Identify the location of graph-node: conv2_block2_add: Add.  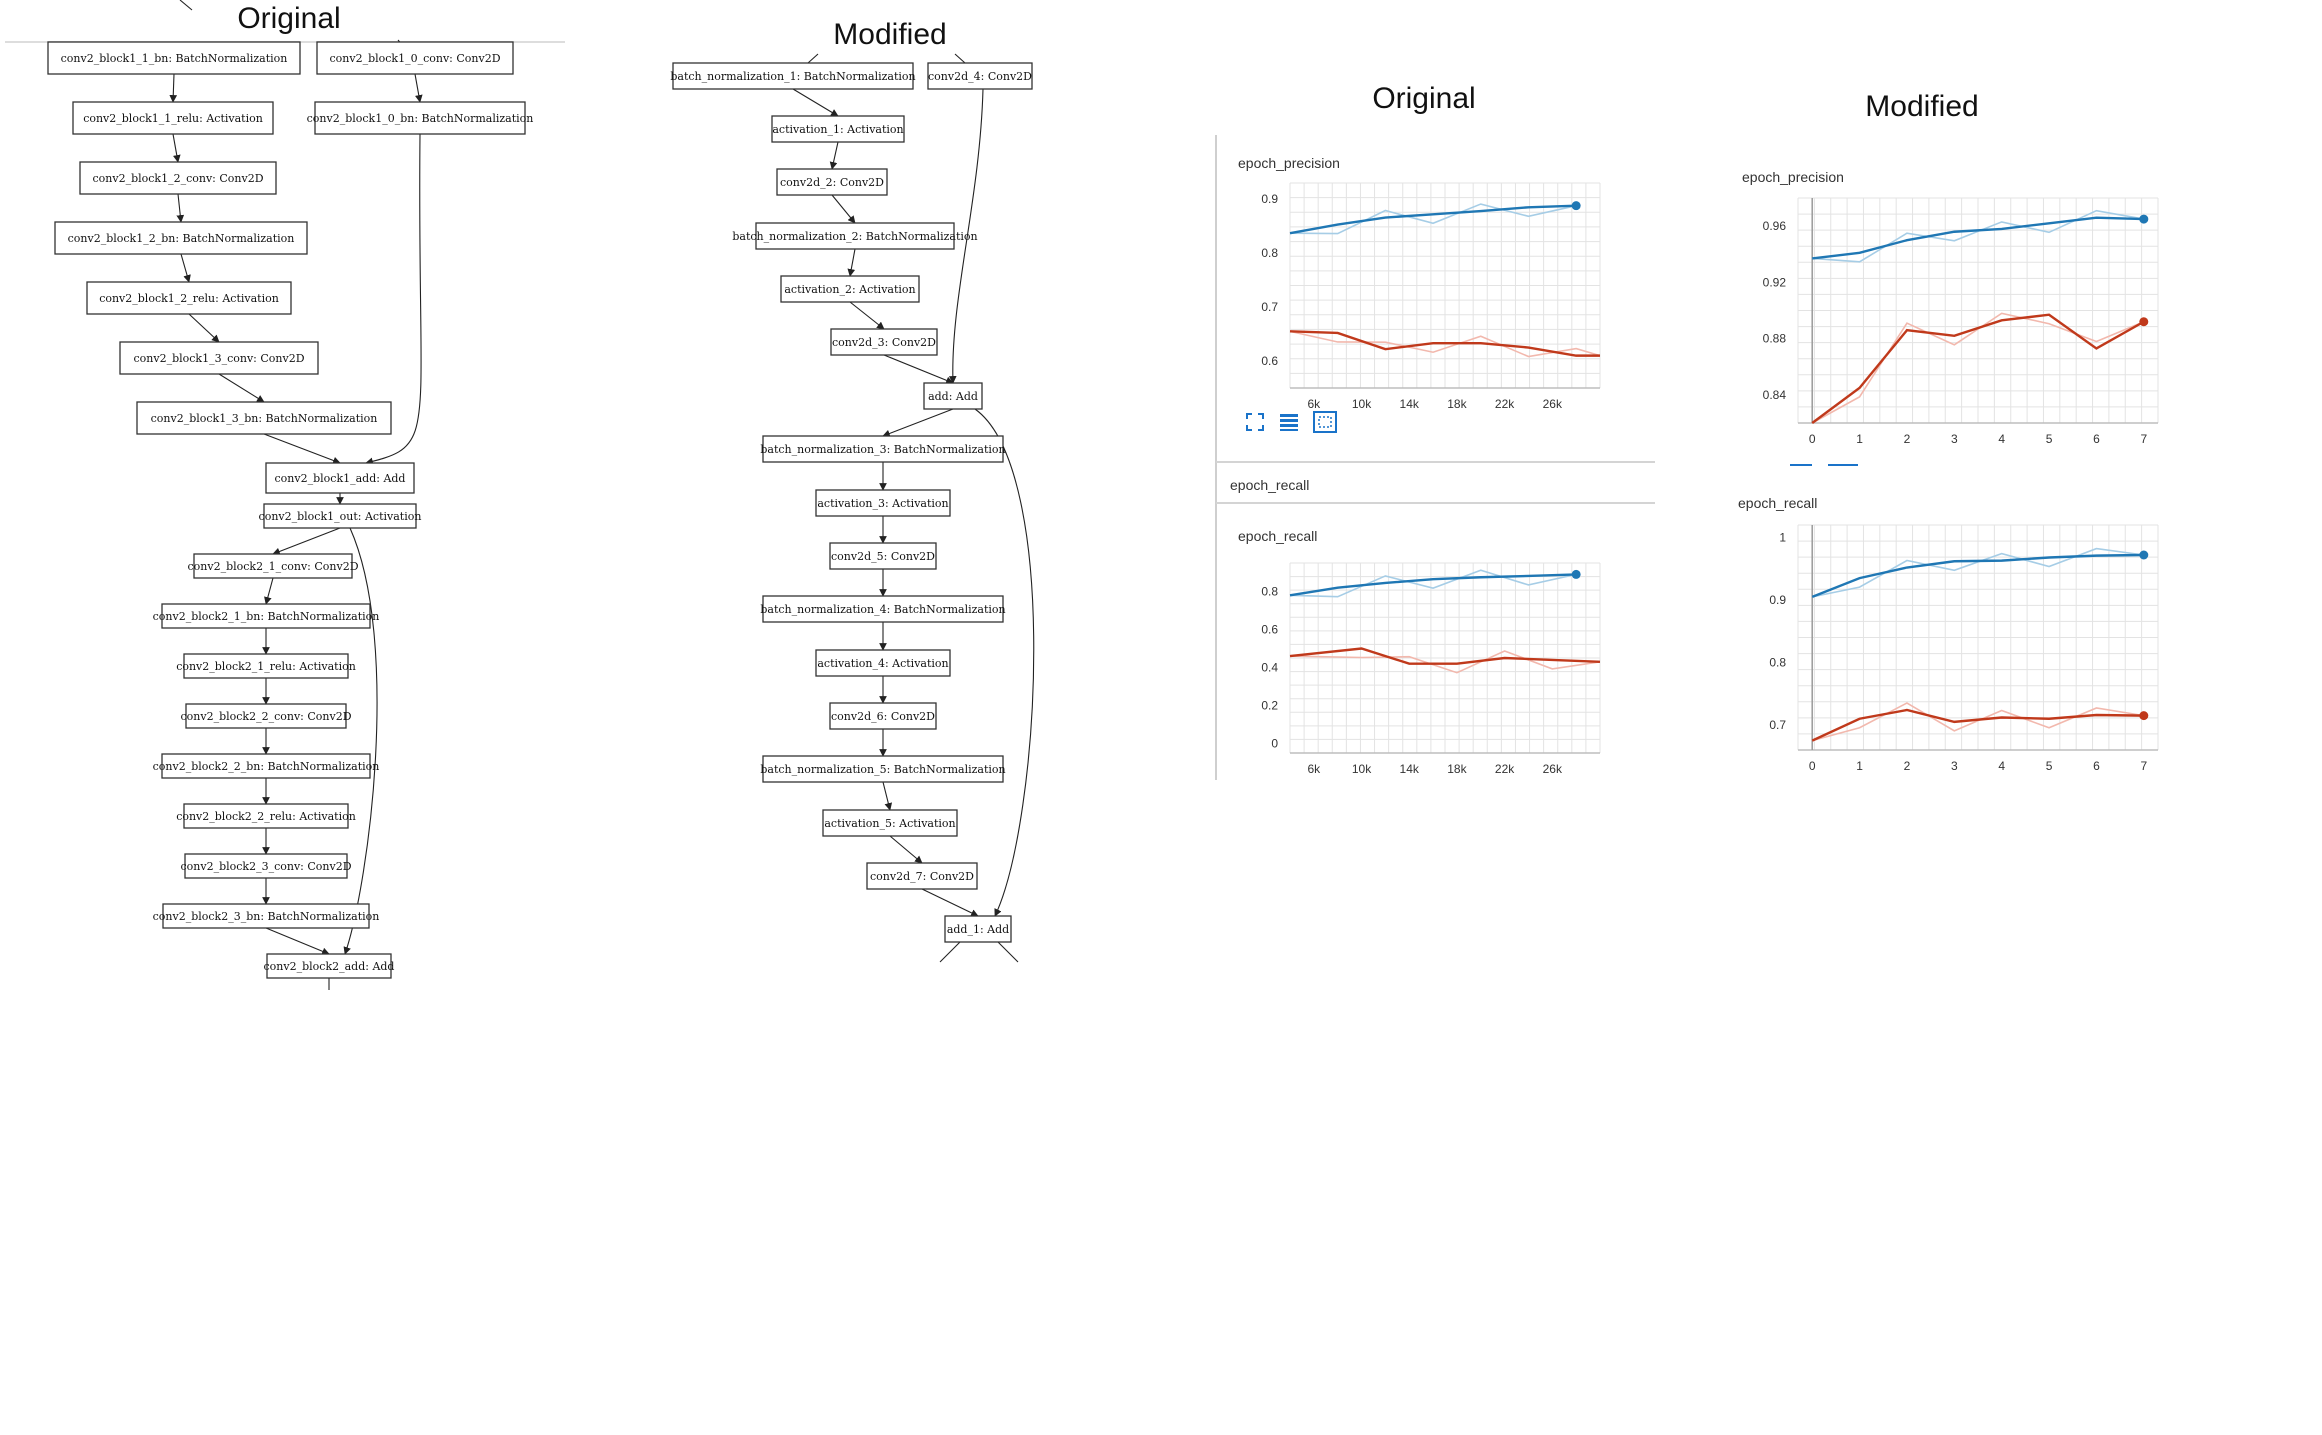
(329, 966).